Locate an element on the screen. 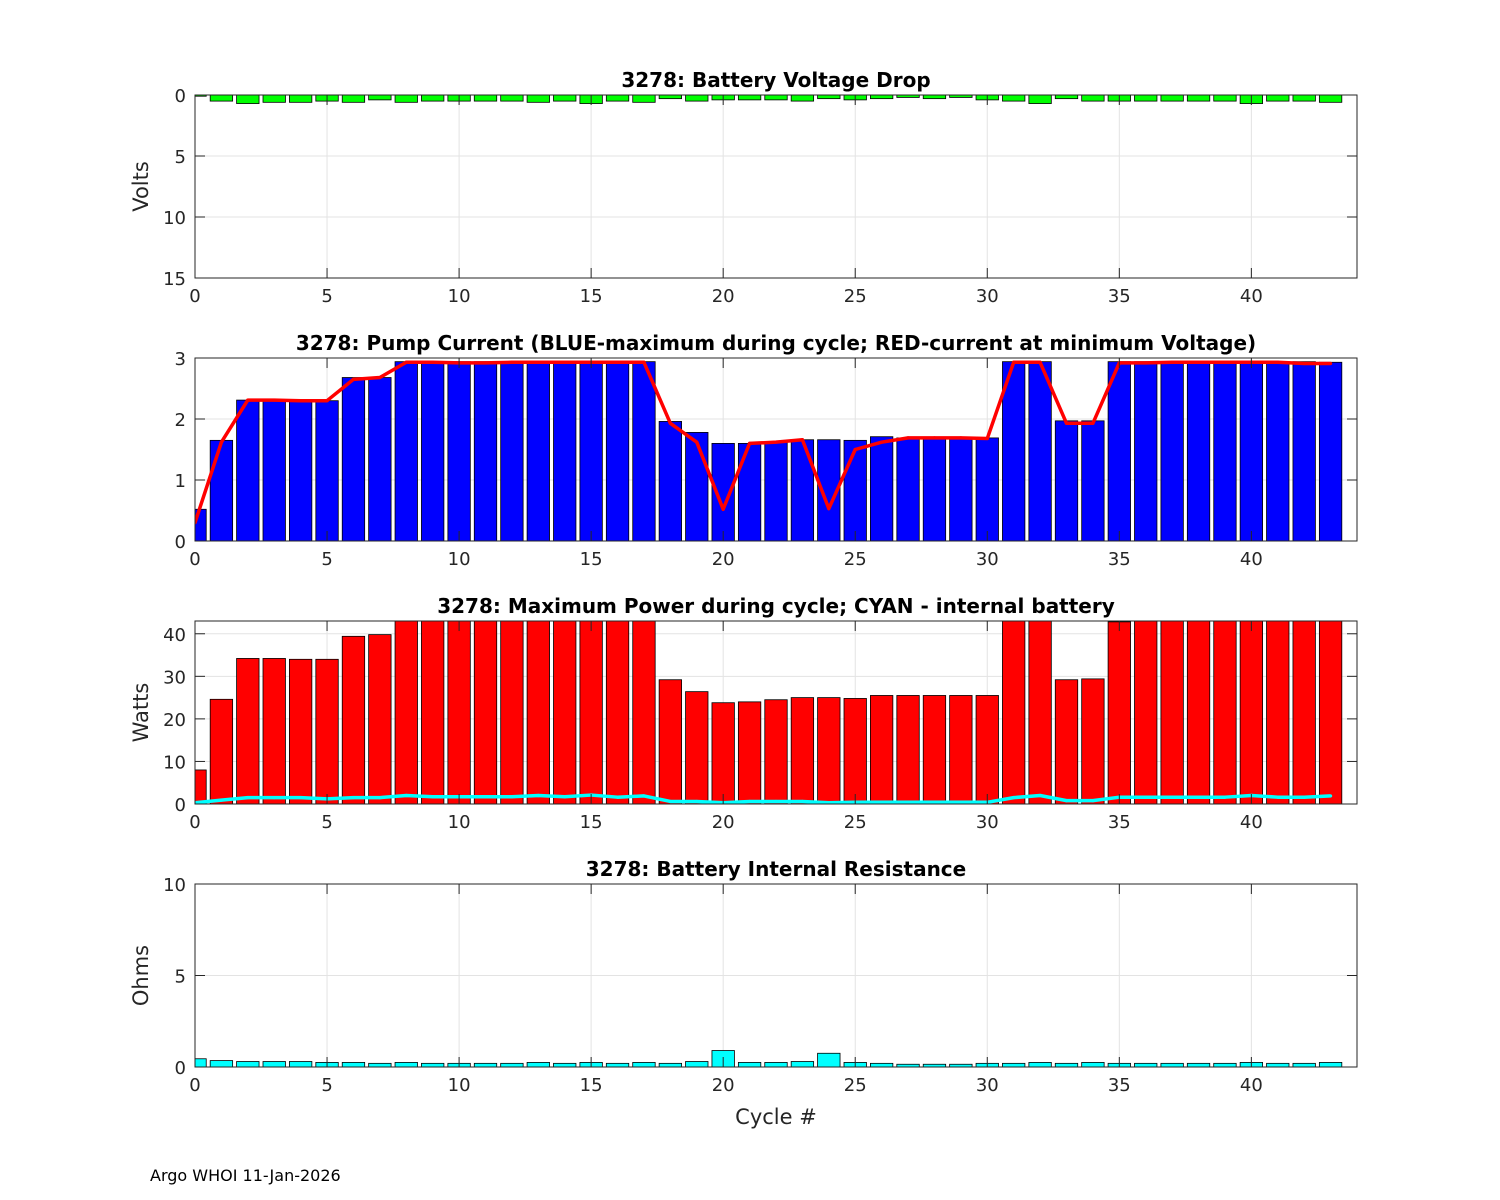  x-tick-label: 40 is located at coordinates (1251, 559).